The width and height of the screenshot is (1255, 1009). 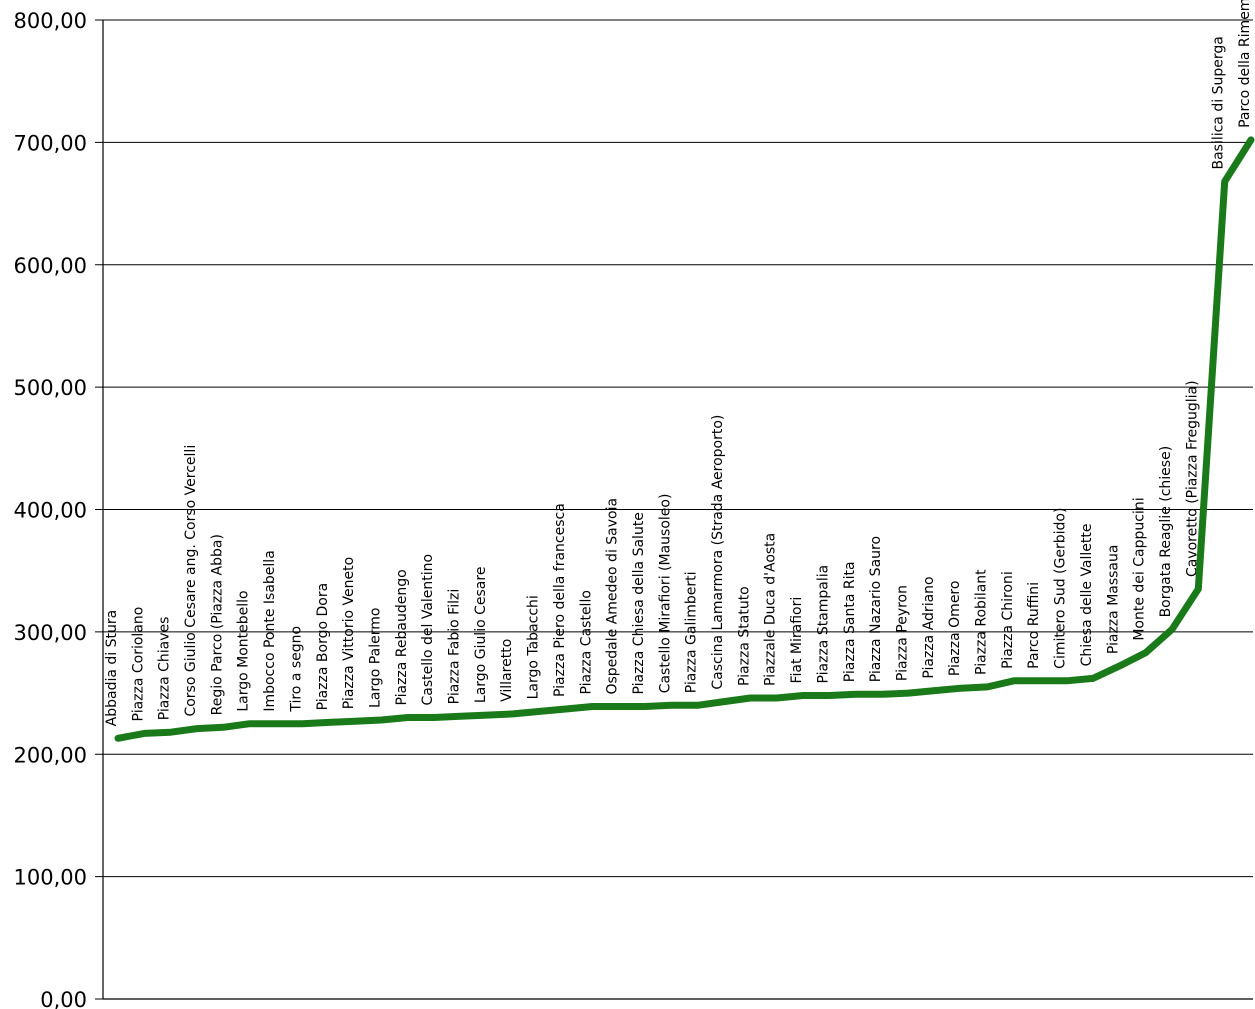 What do you see at coordinates (744, 636) in the screenshot?
I see `point-label: Piazza Statuto` at bounding box center [744, 636].